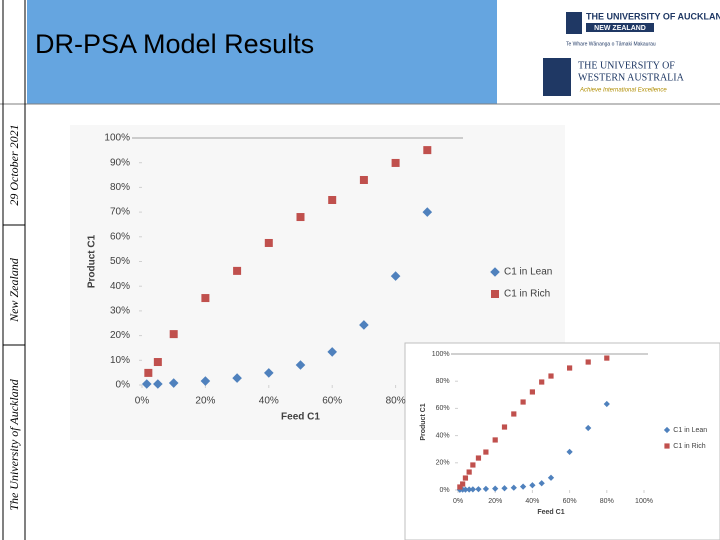 This screenshot has height=540, width=720. What do you see at coordinates (120, 311) in the screenshot?
I see `y-tick-label: 30%` at bounding box center [120, 311].